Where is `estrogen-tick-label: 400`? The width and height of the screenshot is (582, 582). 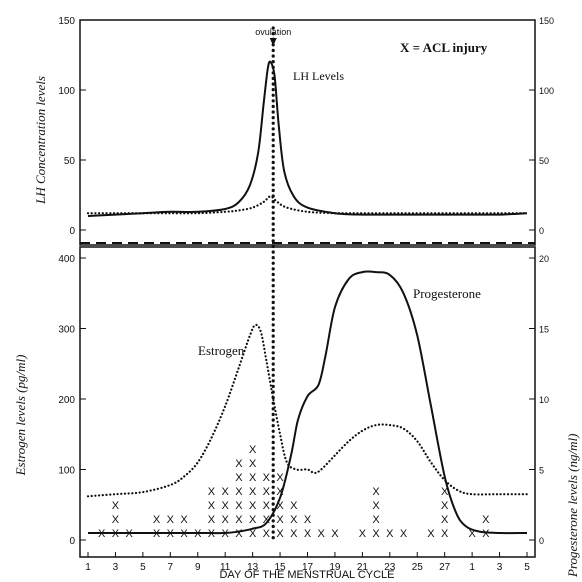 estrogen-tick-label: 400 is located at coordinates (66, 259).